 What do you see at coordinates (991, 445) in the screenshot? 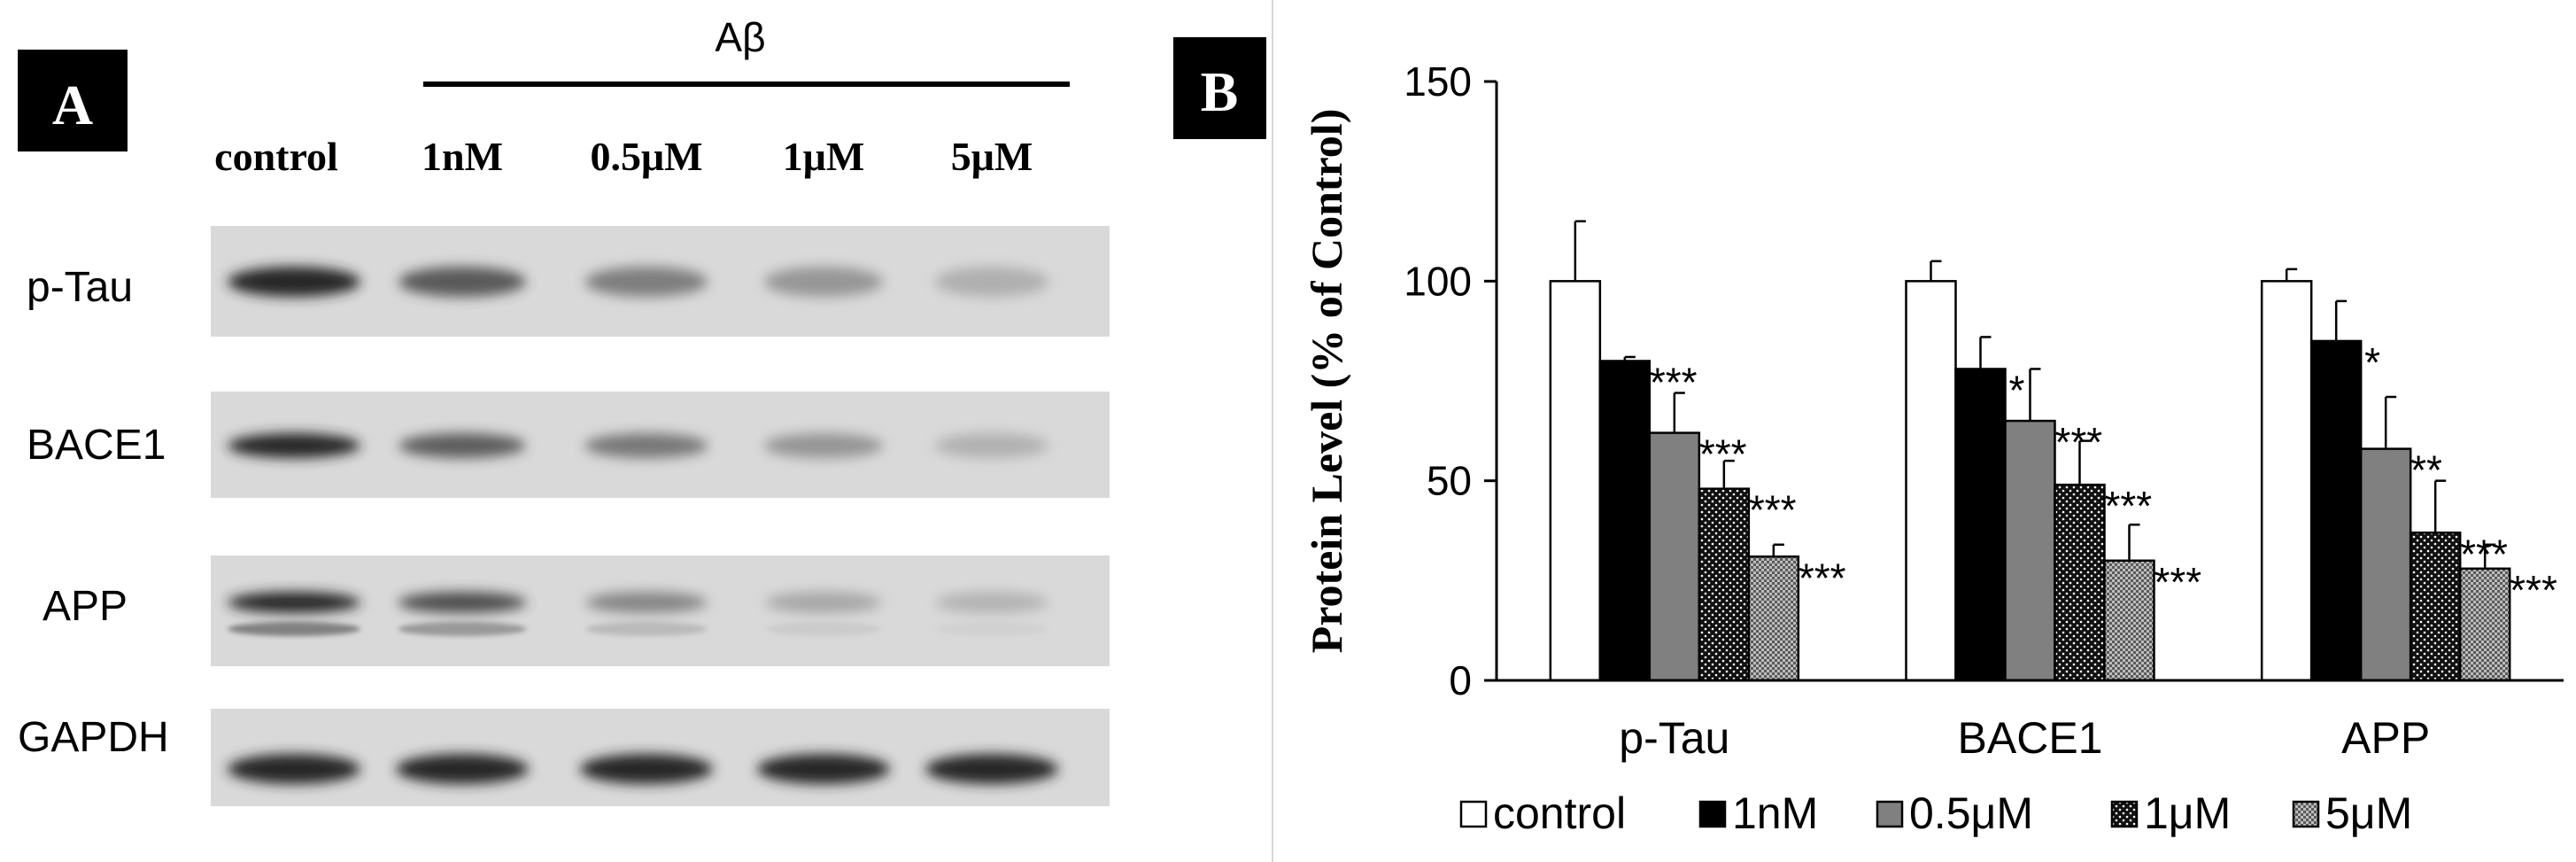
I see `blot-band-bace1-5um` at bounding box center [991, 445].